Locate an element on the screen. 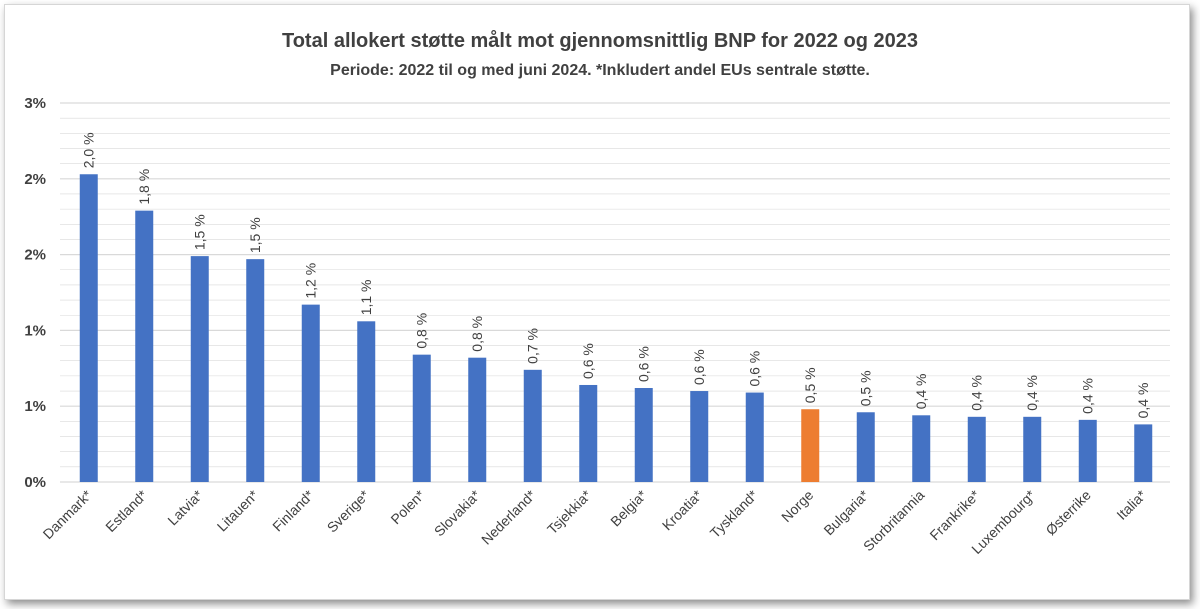 This screenshot has width=1200, height=609. data-label: 1,8 % is located at coordinates (144, 187).